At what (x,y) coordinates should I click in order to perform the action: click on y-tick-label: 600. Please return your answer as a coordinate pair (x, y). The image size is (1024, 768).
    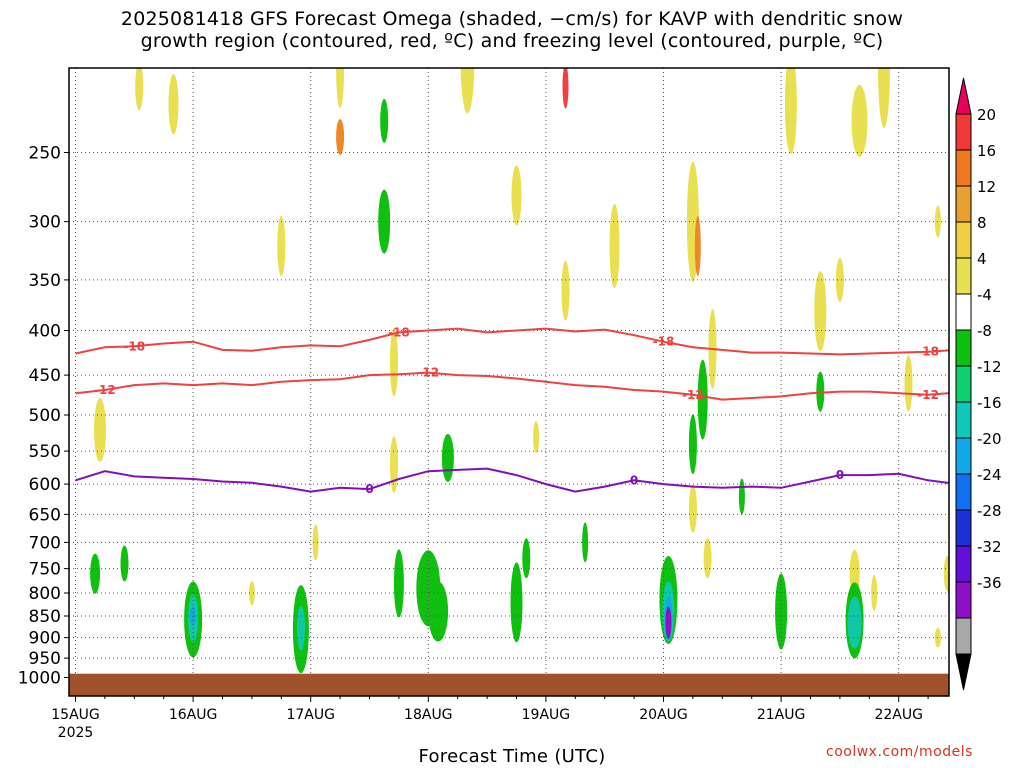
    Looking at the image, I should click on (45, 485).